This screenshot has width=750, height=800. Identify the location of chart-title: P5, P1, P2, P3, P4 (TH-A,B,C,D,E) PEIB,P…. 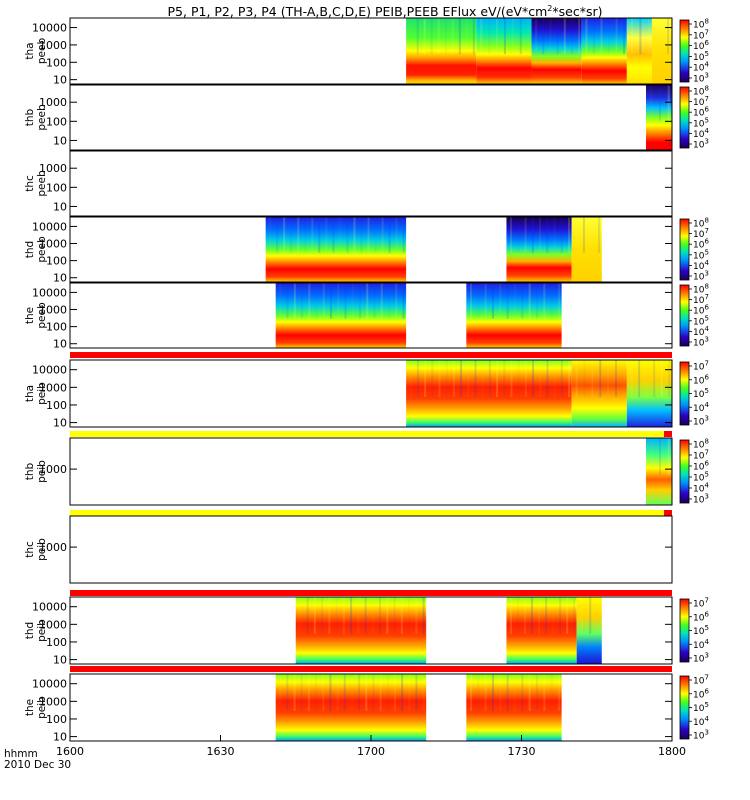
(385, 11).